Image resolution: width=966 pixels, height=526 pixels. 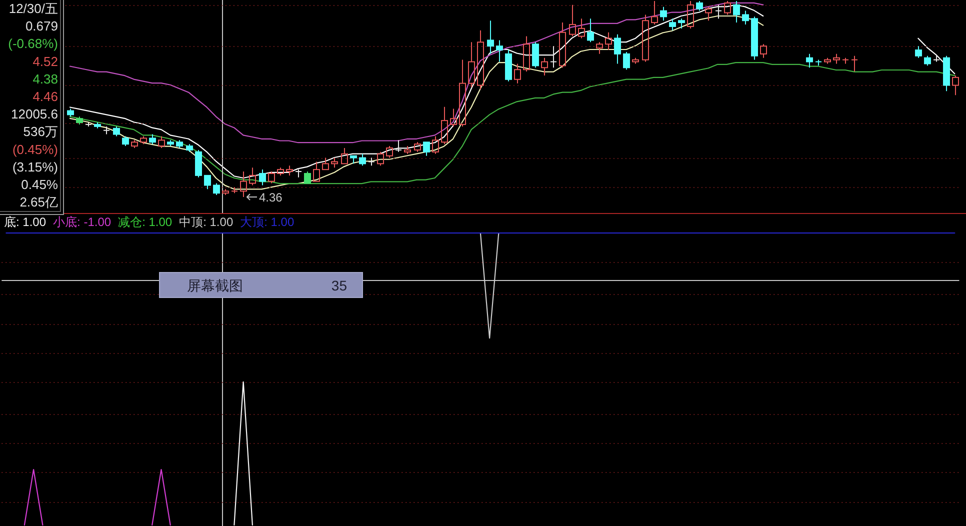 What do you see at coordinates (39, 202) in the screenshot?
I see `annotation: 2.65亿` at bounding box center [39, 202].